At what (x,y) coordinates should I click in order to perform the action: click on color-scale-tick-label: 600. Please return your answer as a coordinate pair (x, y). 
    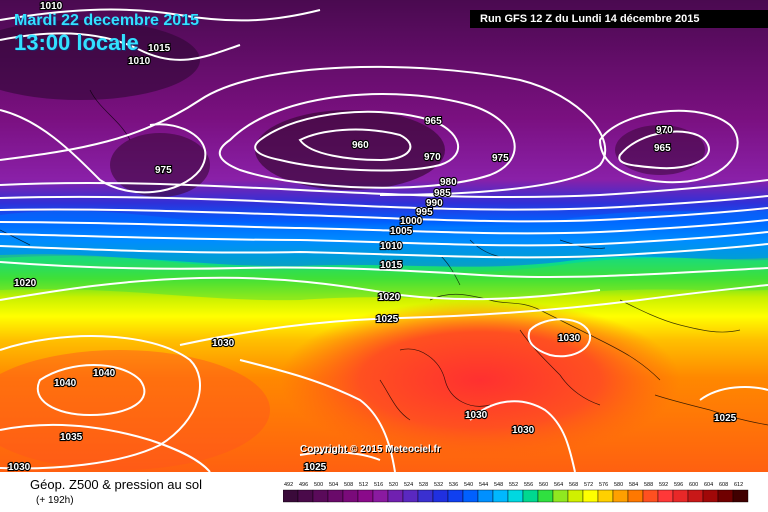
    Looking at the image, I should click on (693, 485).